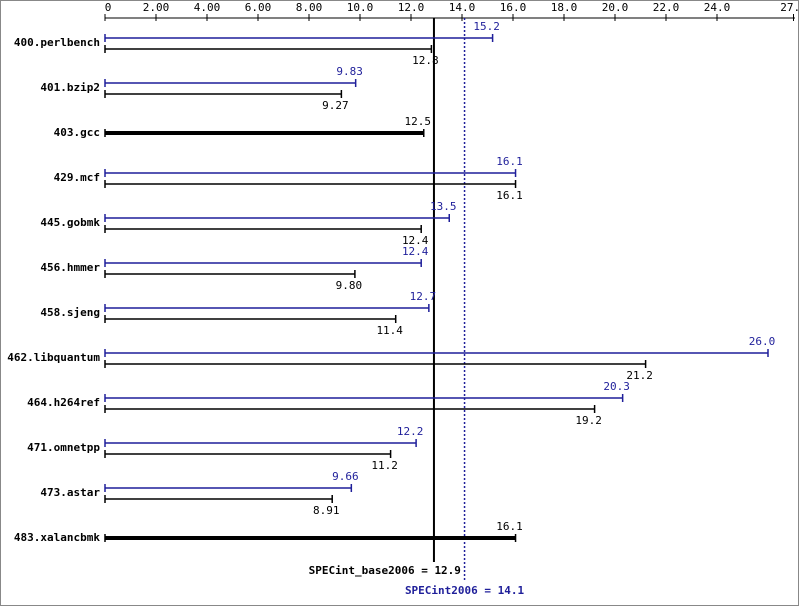  Describe the element at coordinates (349, 71) in the screenshot. I see `value-label: 9.83` at that location.